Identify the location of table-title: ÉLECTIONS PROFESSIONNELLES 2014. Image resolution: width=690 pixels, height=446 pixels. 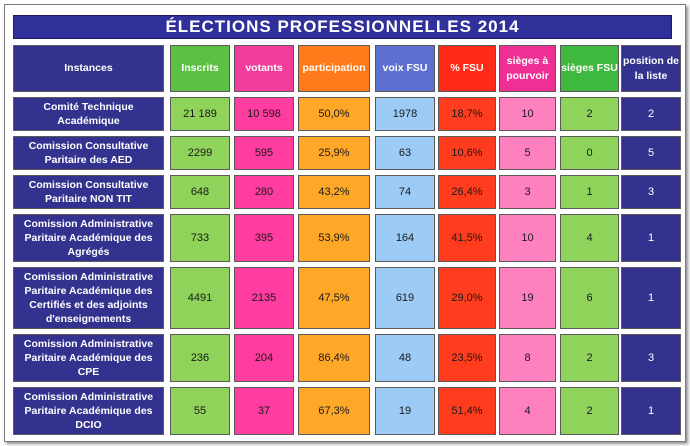
(342, 27).